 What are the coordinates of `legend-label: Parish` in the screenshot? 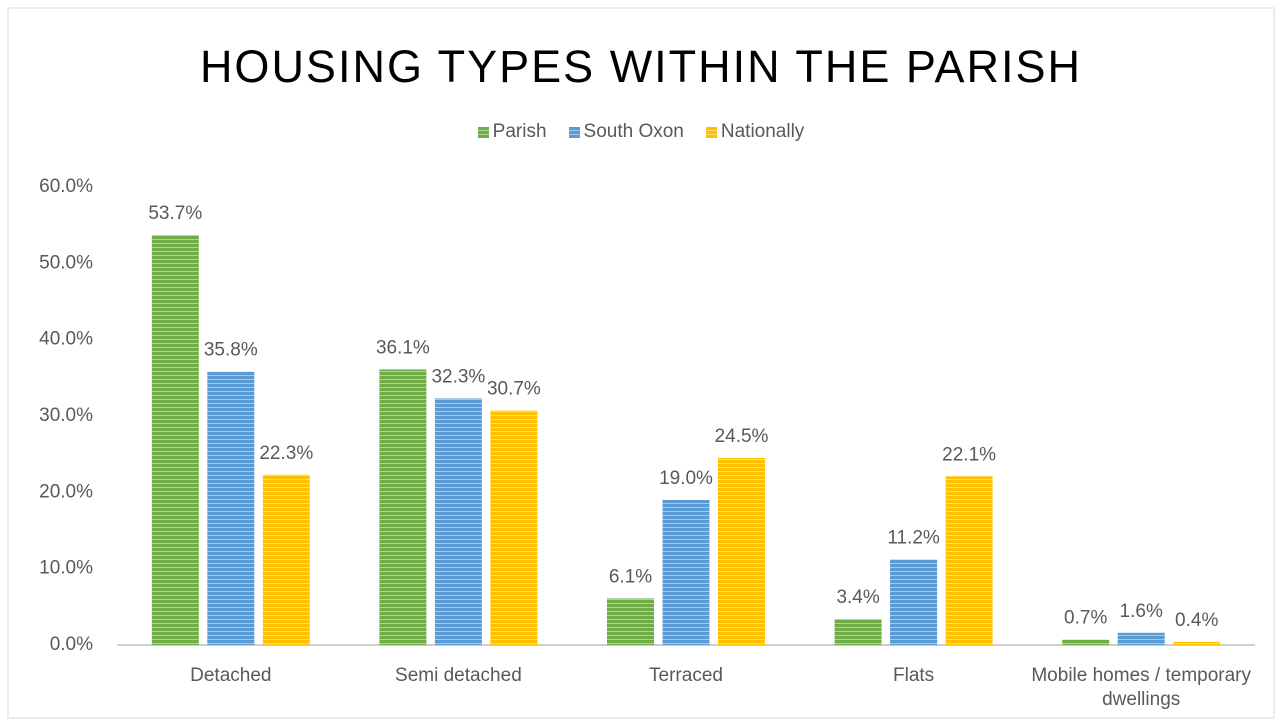 It's located at (519, 131).